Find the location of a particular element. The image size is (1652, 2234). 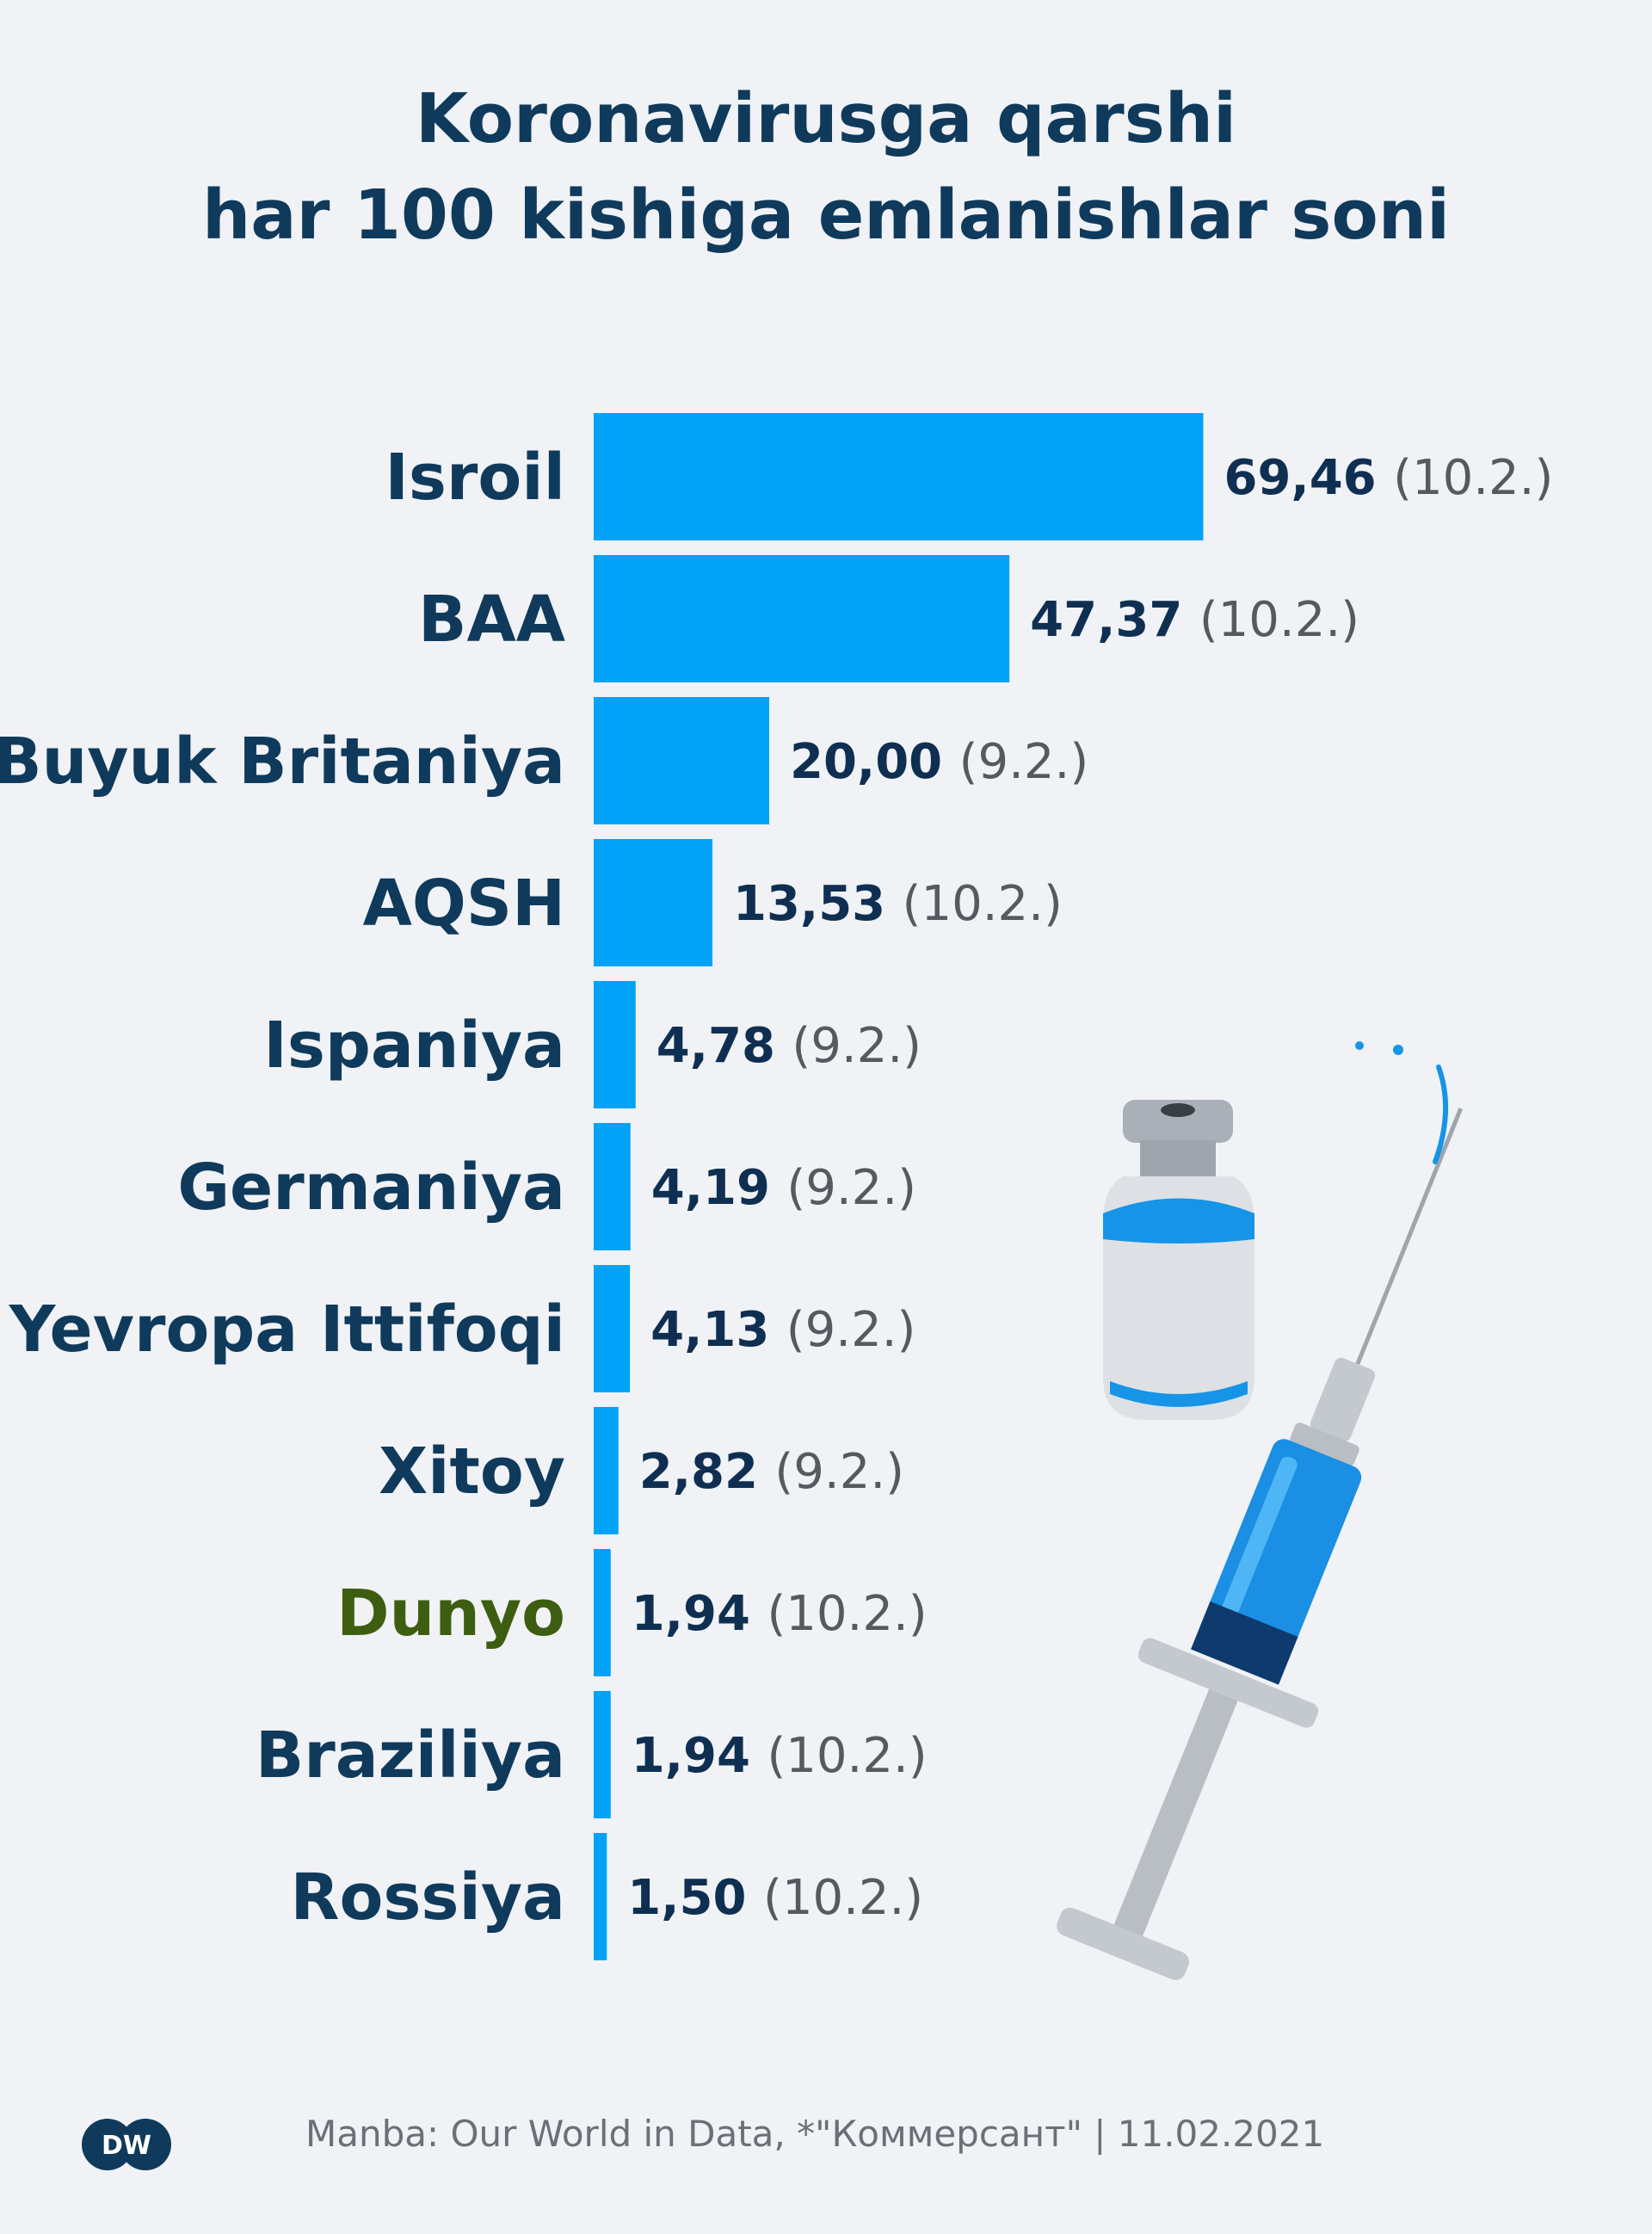

value-number-0: 69,46 is located at coordinates (1308, 478).